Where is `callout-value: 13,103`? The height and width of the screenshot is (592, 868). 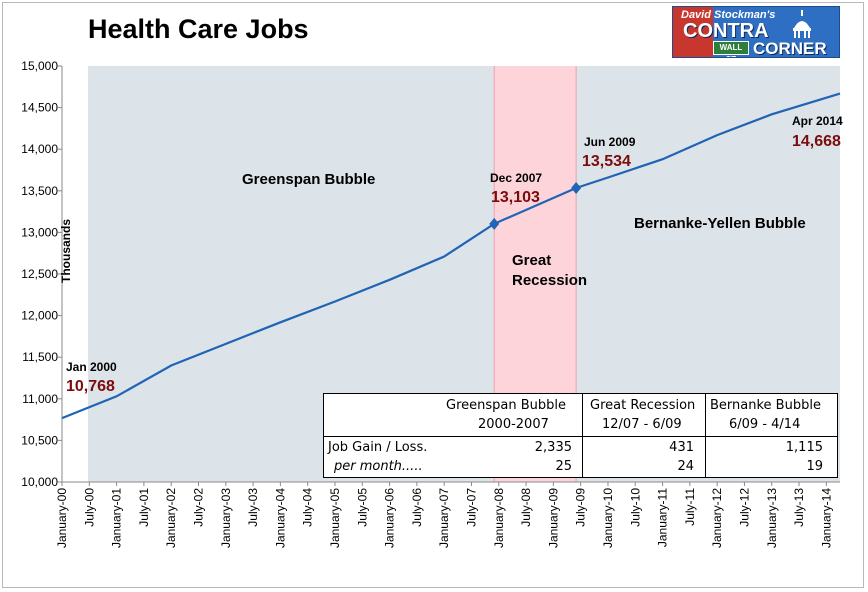
callout-value: 13,103 is located at coordinates (515, 197).